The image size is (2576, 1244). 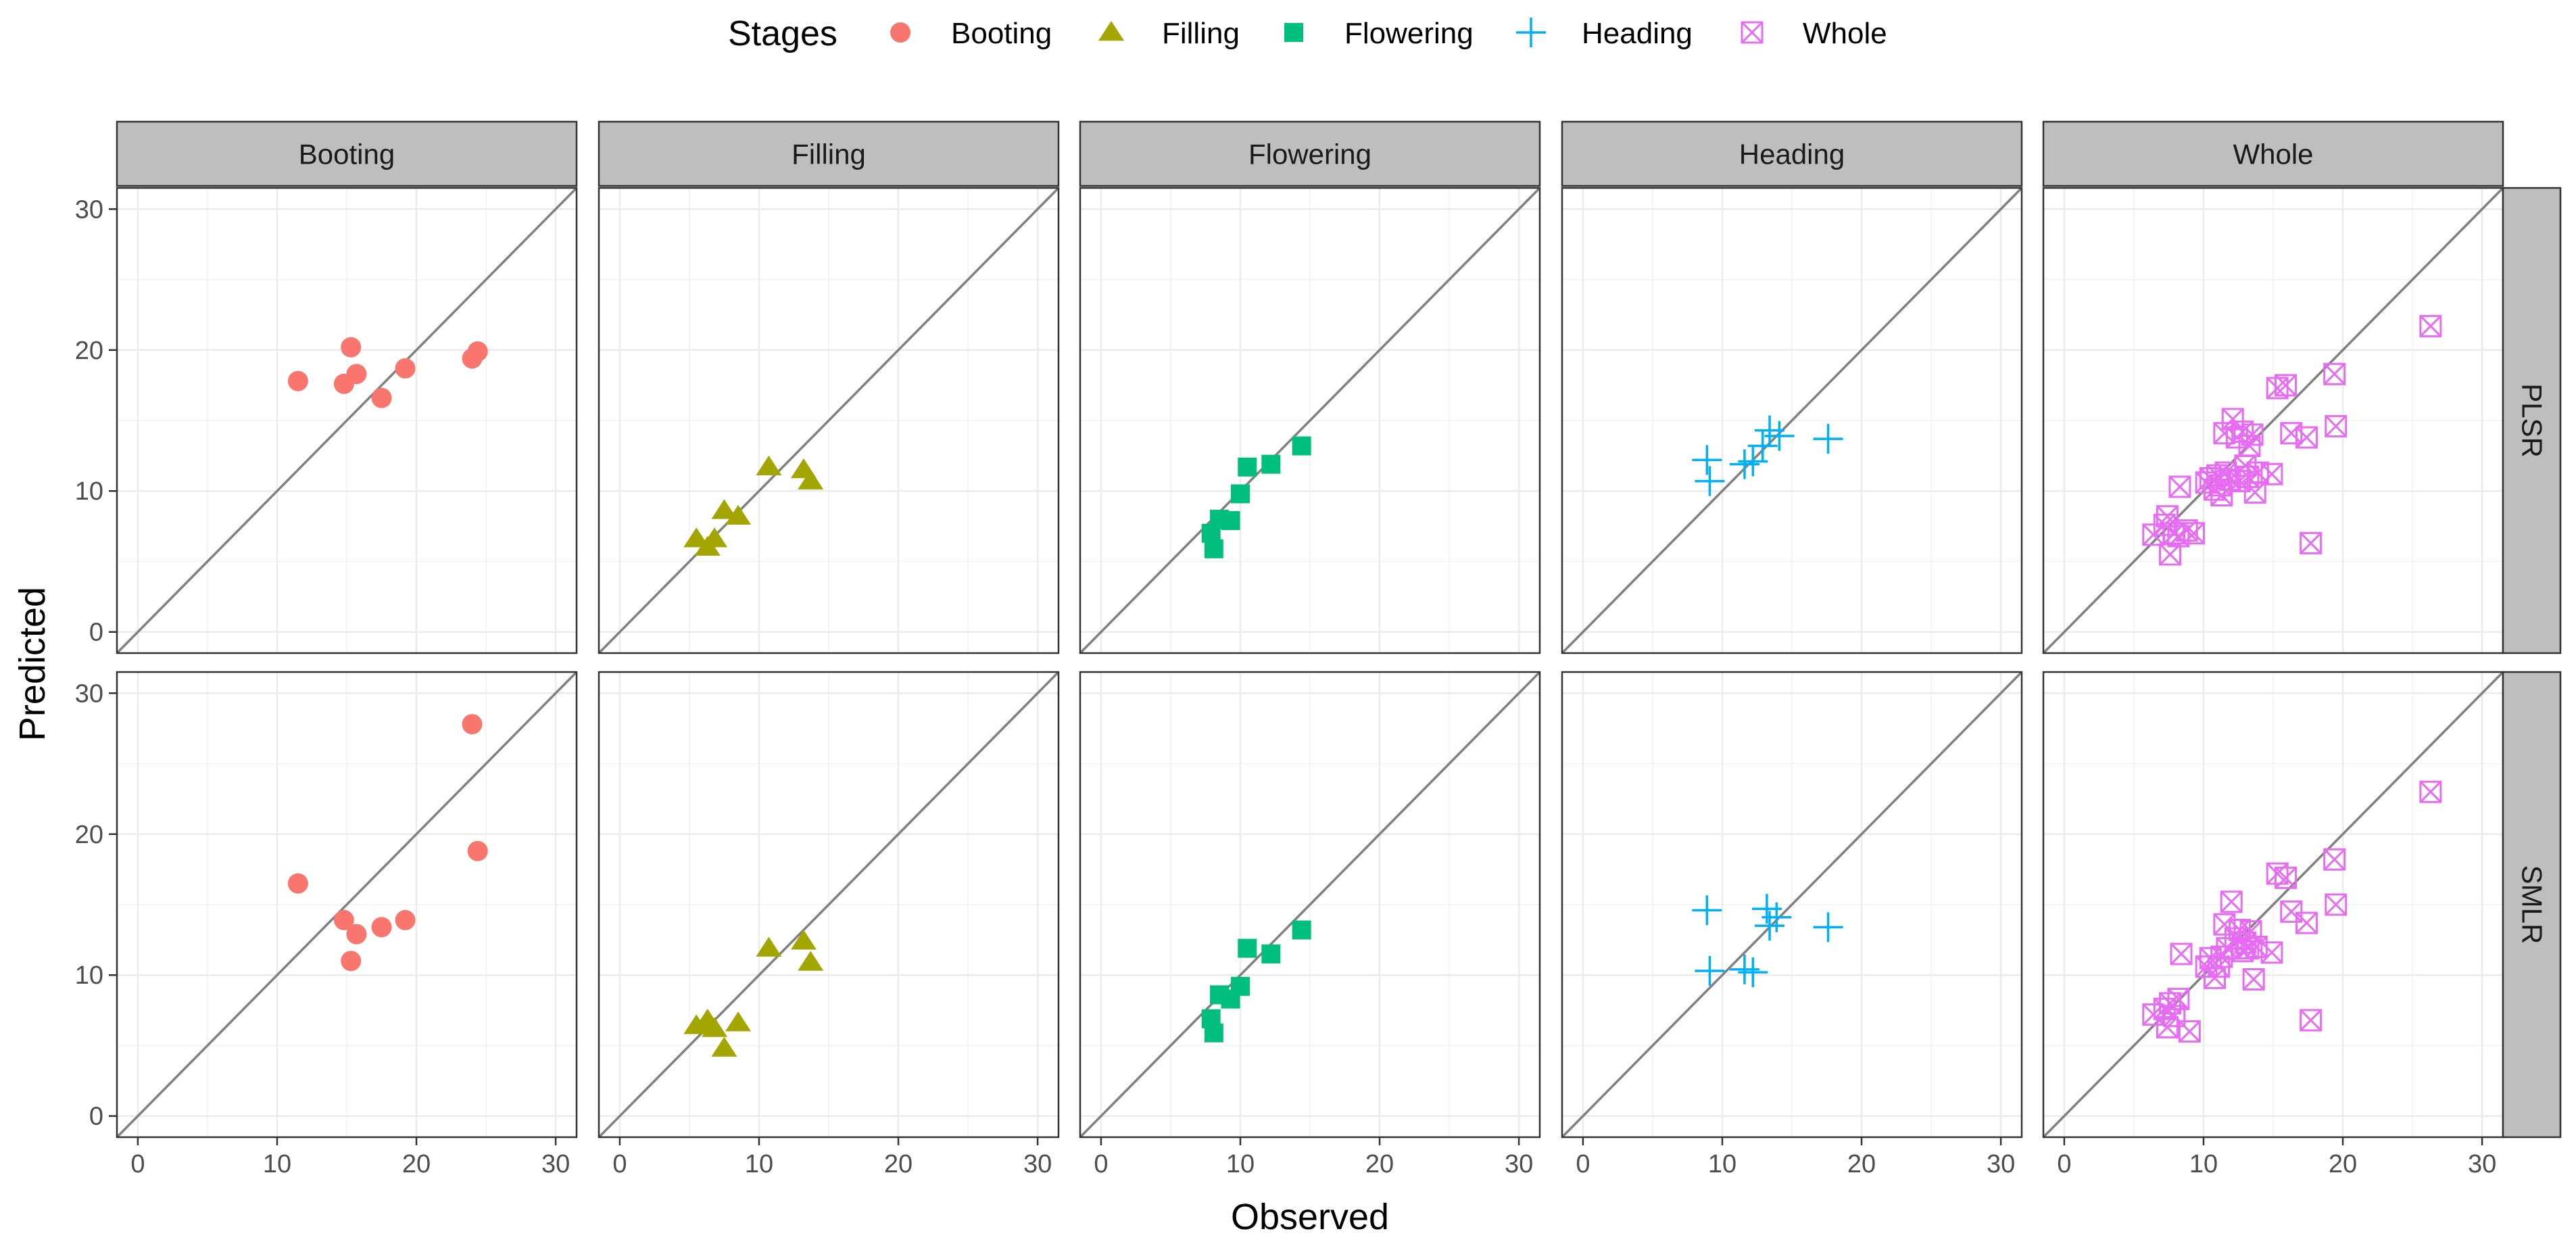 I want to click on strip-booting: Booting, so click(x=347, y=154).